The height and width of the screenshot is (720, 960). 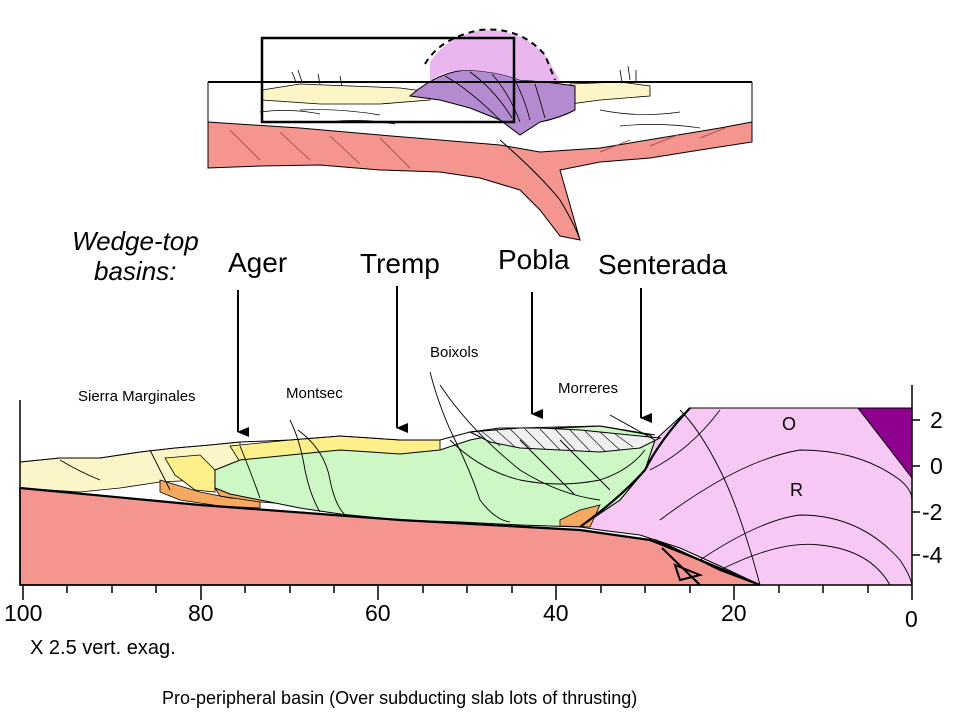 What do you see at coordinates (435, 476) in the screenshot?
I see `main-green-unit` at bounding box center [435, 476].